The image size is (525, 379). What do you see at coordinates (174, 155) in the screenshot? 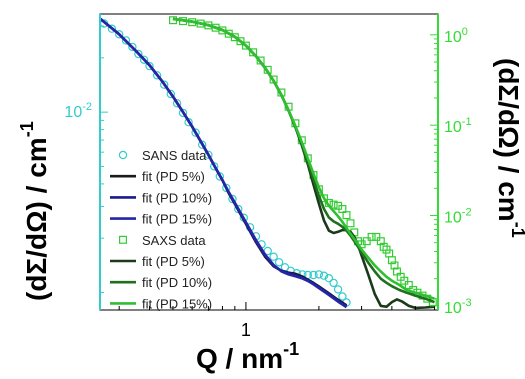
I see `legend-label: SANS data` at bounding box center [174, 155].